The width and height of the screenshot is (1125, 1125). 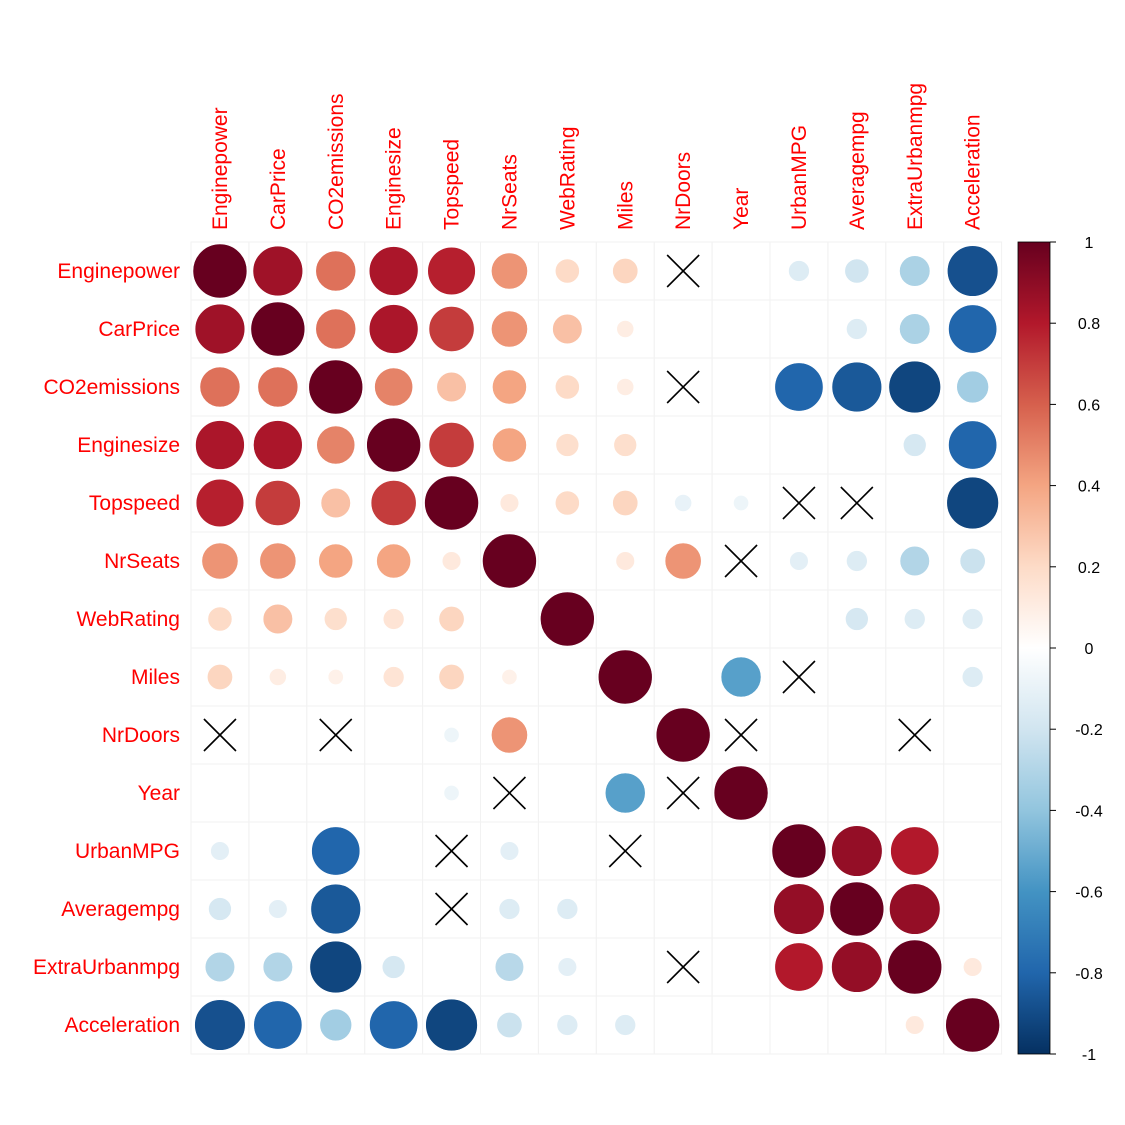 What do you see at coordinates (122, 1025) in the screenshot?
I see `row-label: Acceleration` at bounding box center [122, 1025].